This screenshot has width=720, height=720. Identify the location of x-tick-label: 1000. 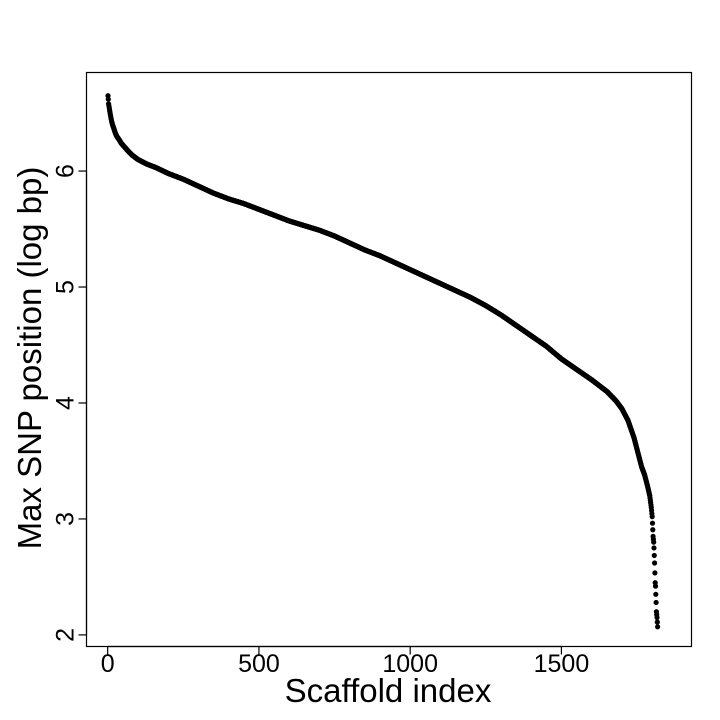
(410, 664).